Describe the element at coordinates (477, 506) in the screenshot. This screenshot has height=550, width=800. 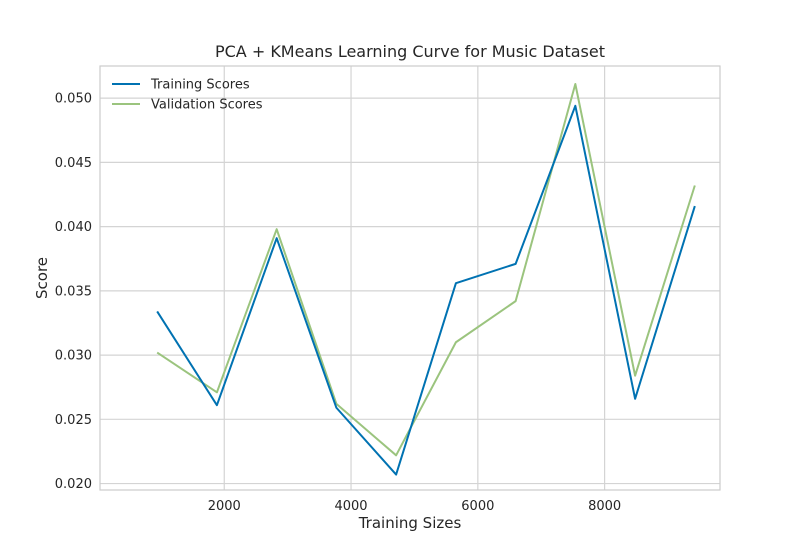
I see `x-tick-label: 6000` at that location.